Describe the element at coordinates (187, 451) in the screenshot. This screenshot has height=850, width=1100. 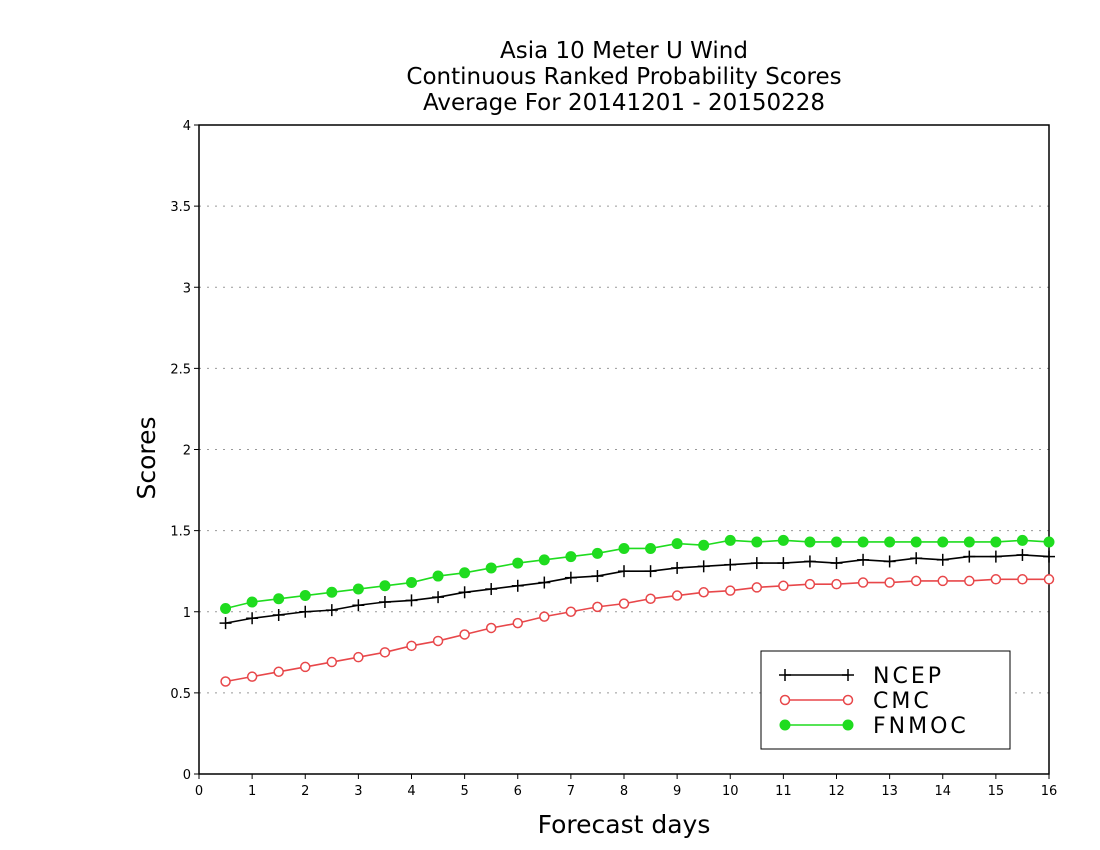
I see `y-tick-label: 2` at that location.